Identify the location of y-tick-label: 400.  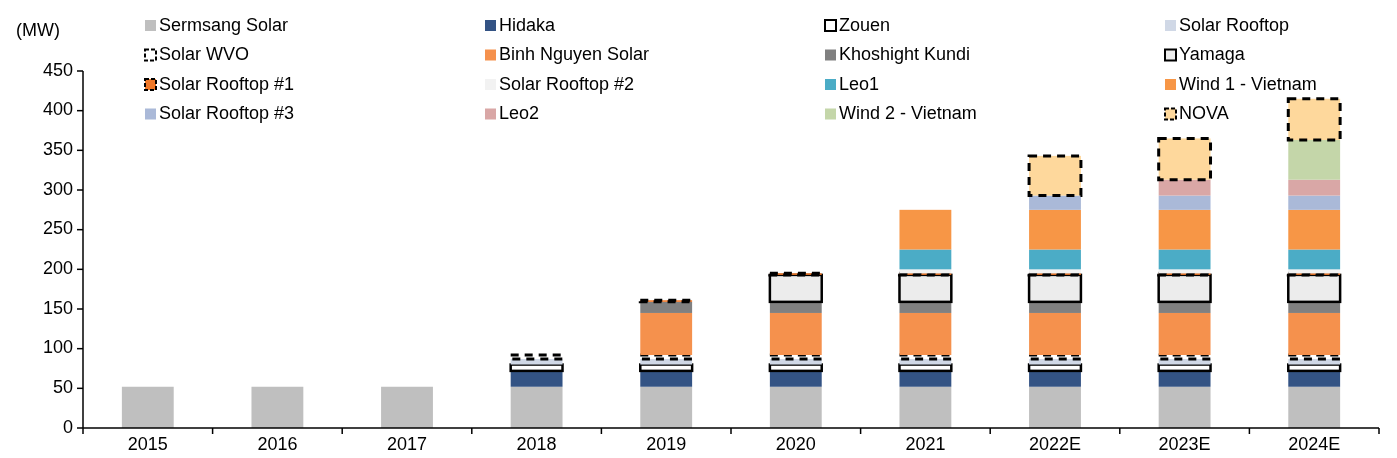
(57, 109).